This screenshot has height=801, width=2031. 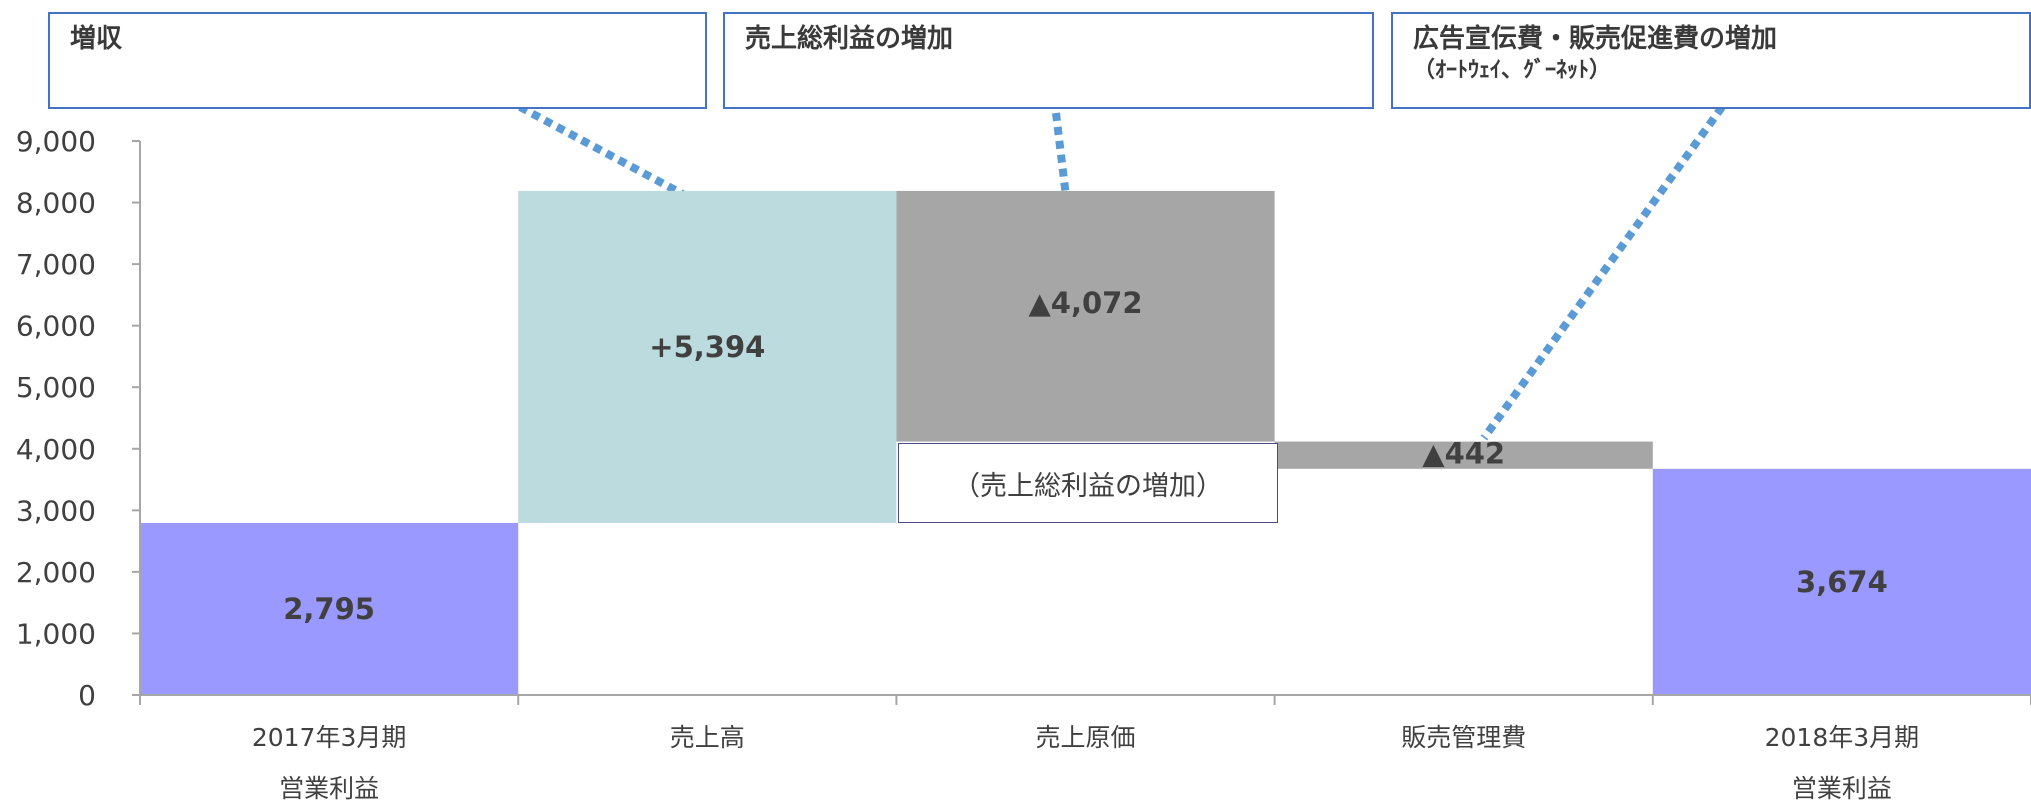 I want to click on x-category-label-1-1: 2017年3月期, so click(x=329, y=737).